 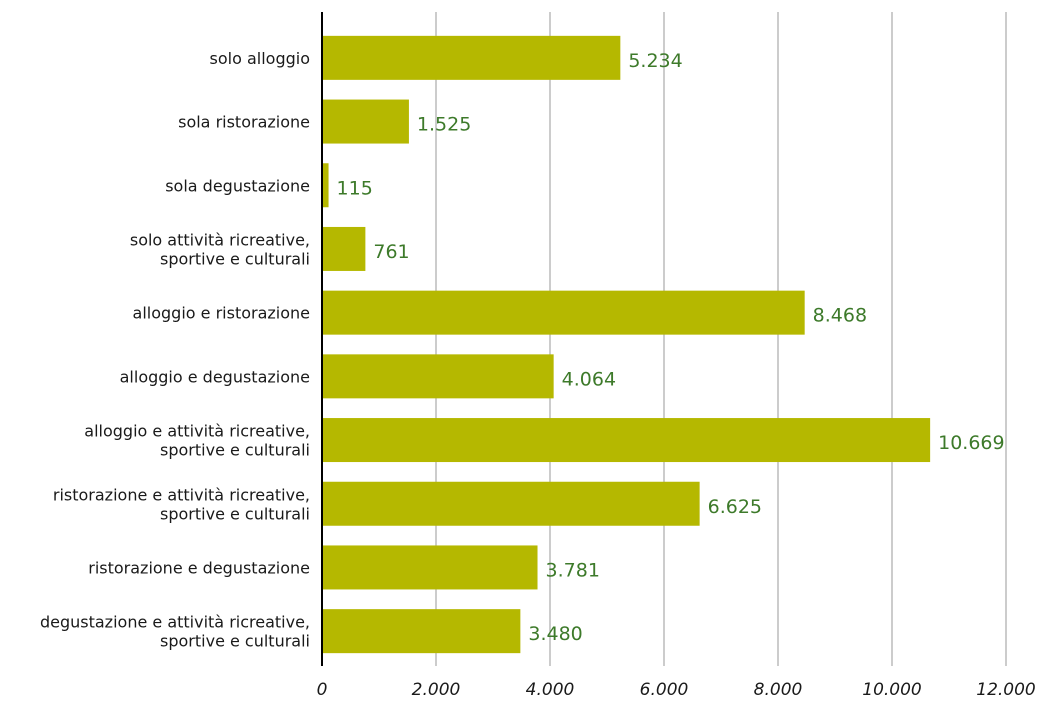 What do you see at coordinates (589, 379) in the screenshot?
I see `value-label: 4.064` at bounding box center [589, 379].